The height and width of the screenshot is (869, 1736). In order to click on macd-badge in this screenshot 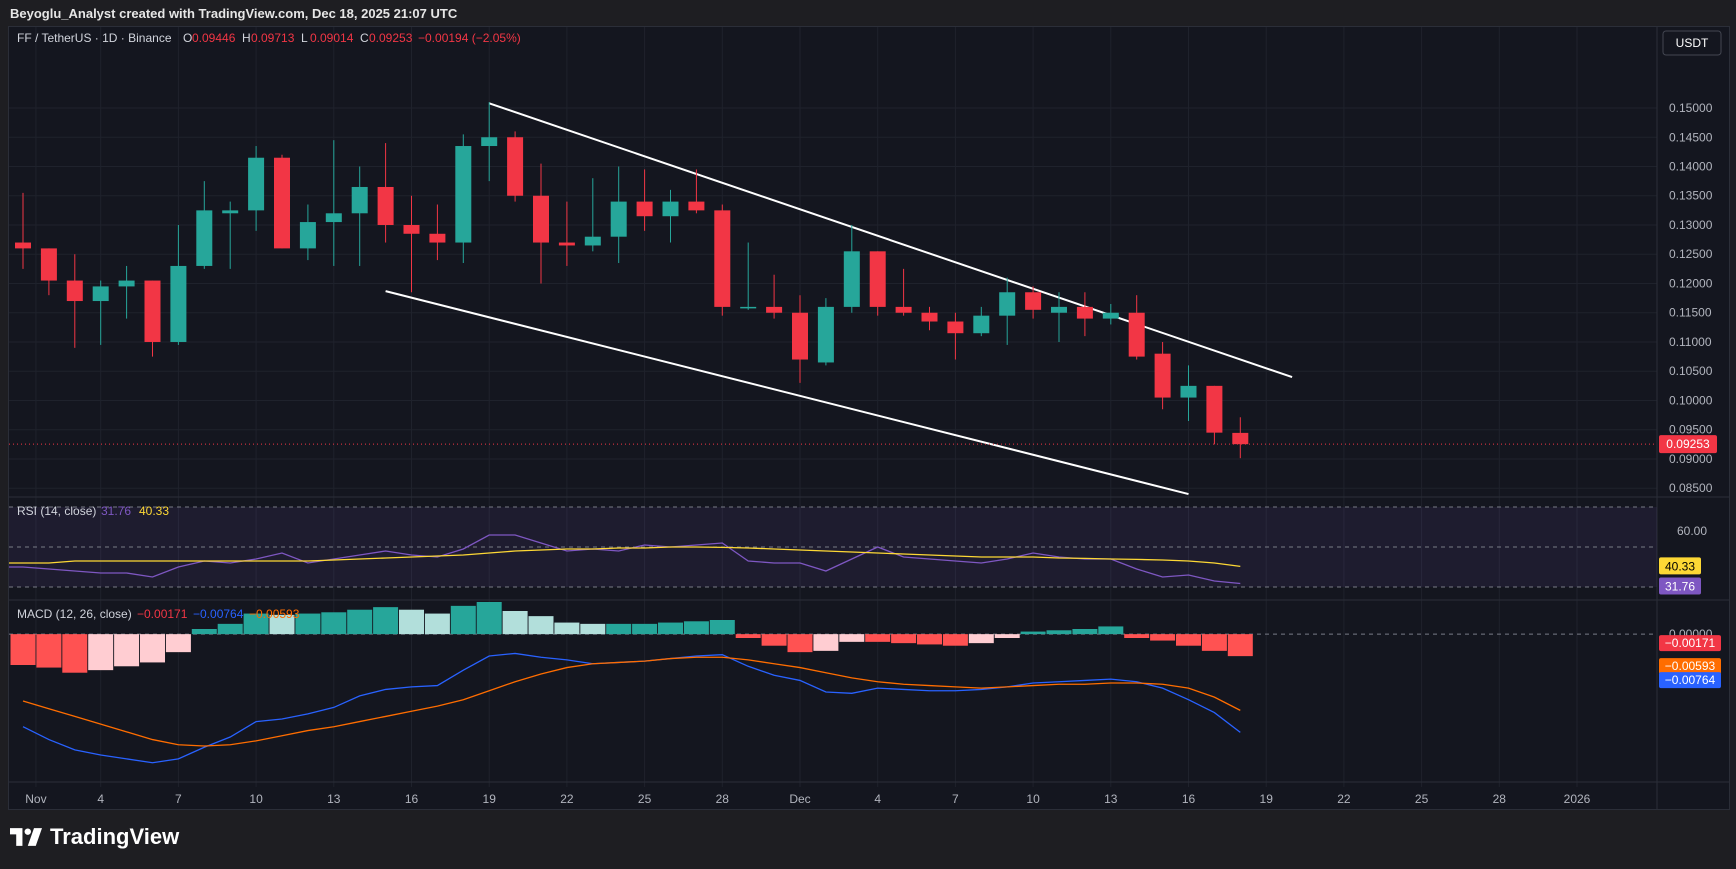, I will do `click(1690, 680)`.